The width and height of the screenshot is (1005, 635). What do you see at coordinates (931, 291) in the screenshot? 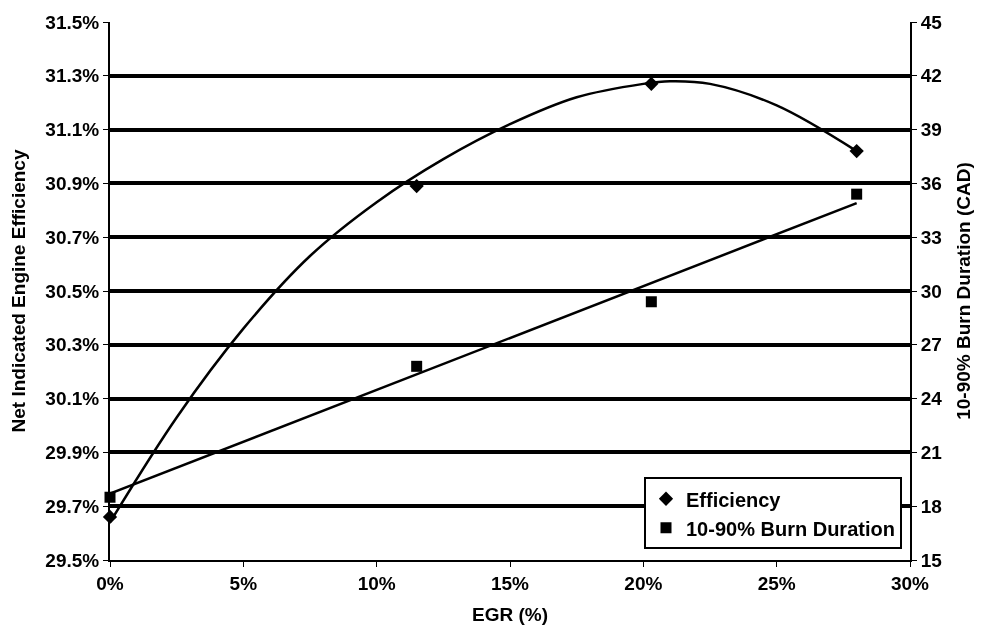
I see `y2-tick-label: 30` at bounding box center [931, 291].